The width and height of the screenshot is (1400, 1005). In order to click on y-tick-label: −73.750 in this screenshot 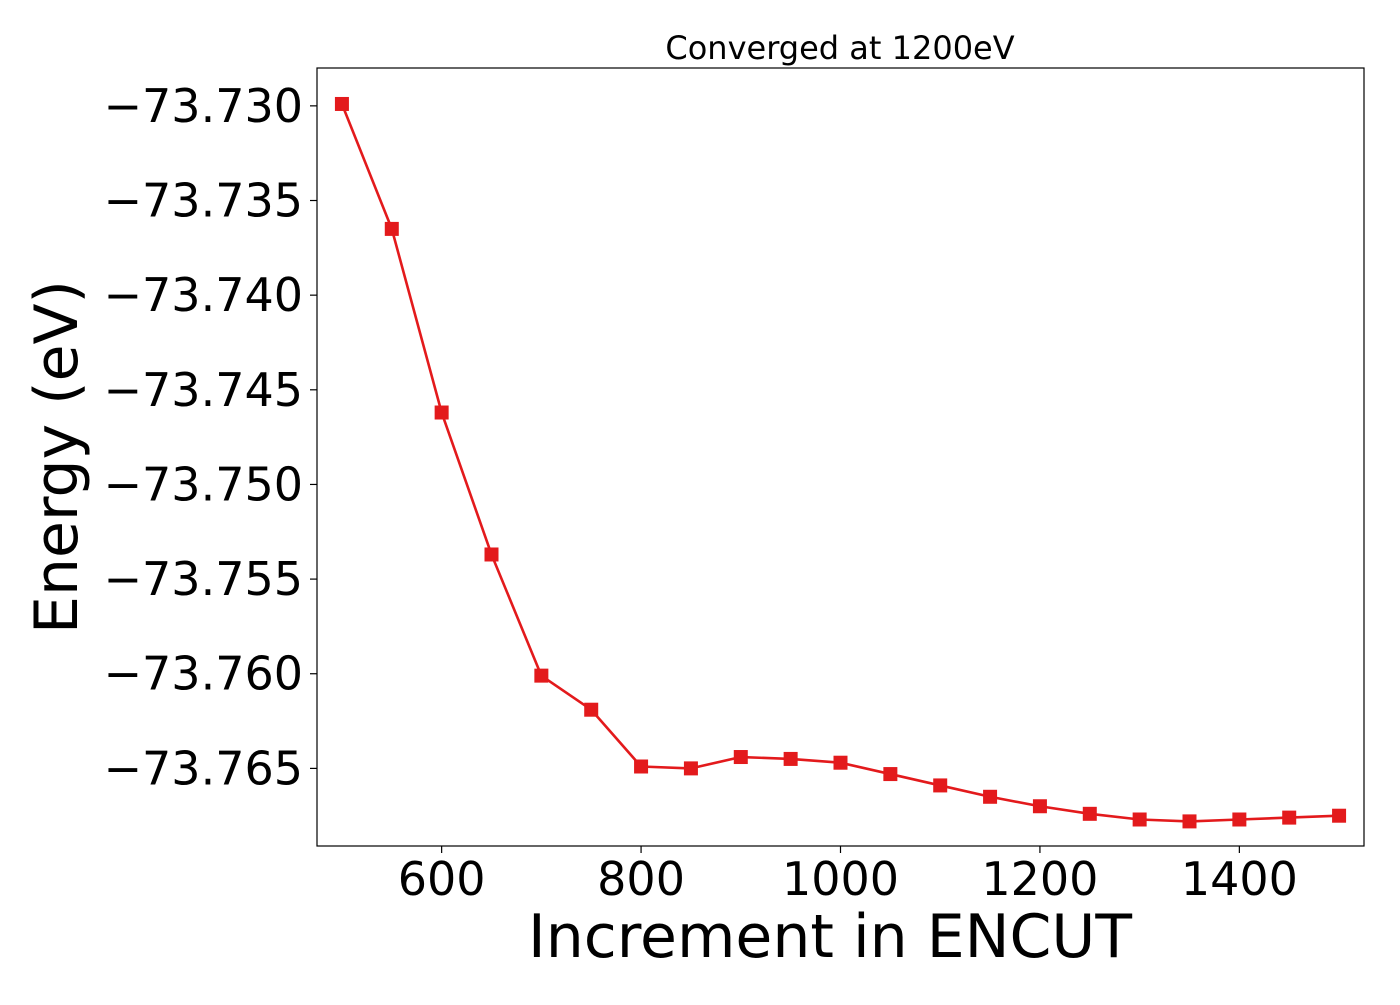, I will do `click(204, 484)`.